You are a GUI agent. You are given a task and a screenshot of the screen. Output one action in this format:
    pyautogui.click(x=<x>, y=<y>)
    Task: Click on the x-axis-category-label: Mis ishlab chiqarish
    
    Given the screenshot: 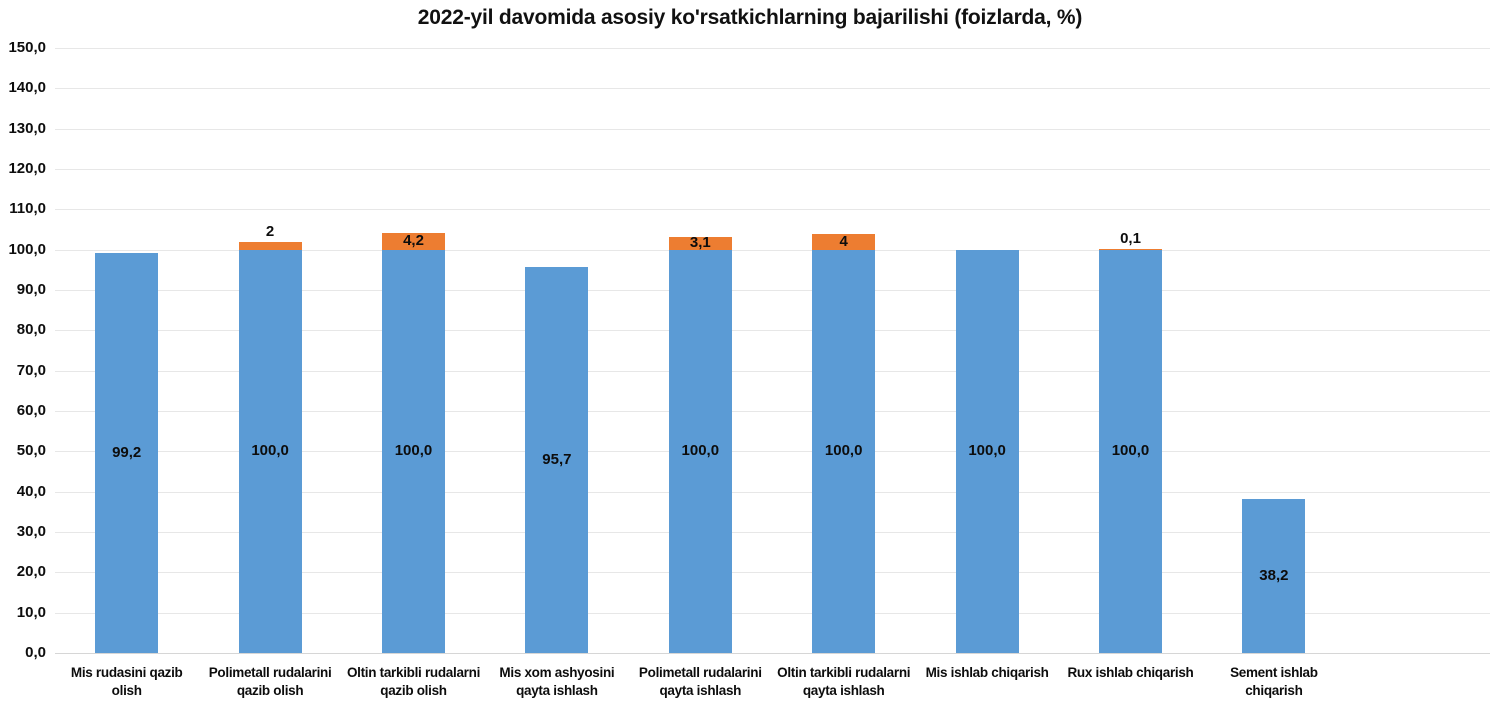 What is the action you would take?
    pyautogui.click(x=987, y=673)
    